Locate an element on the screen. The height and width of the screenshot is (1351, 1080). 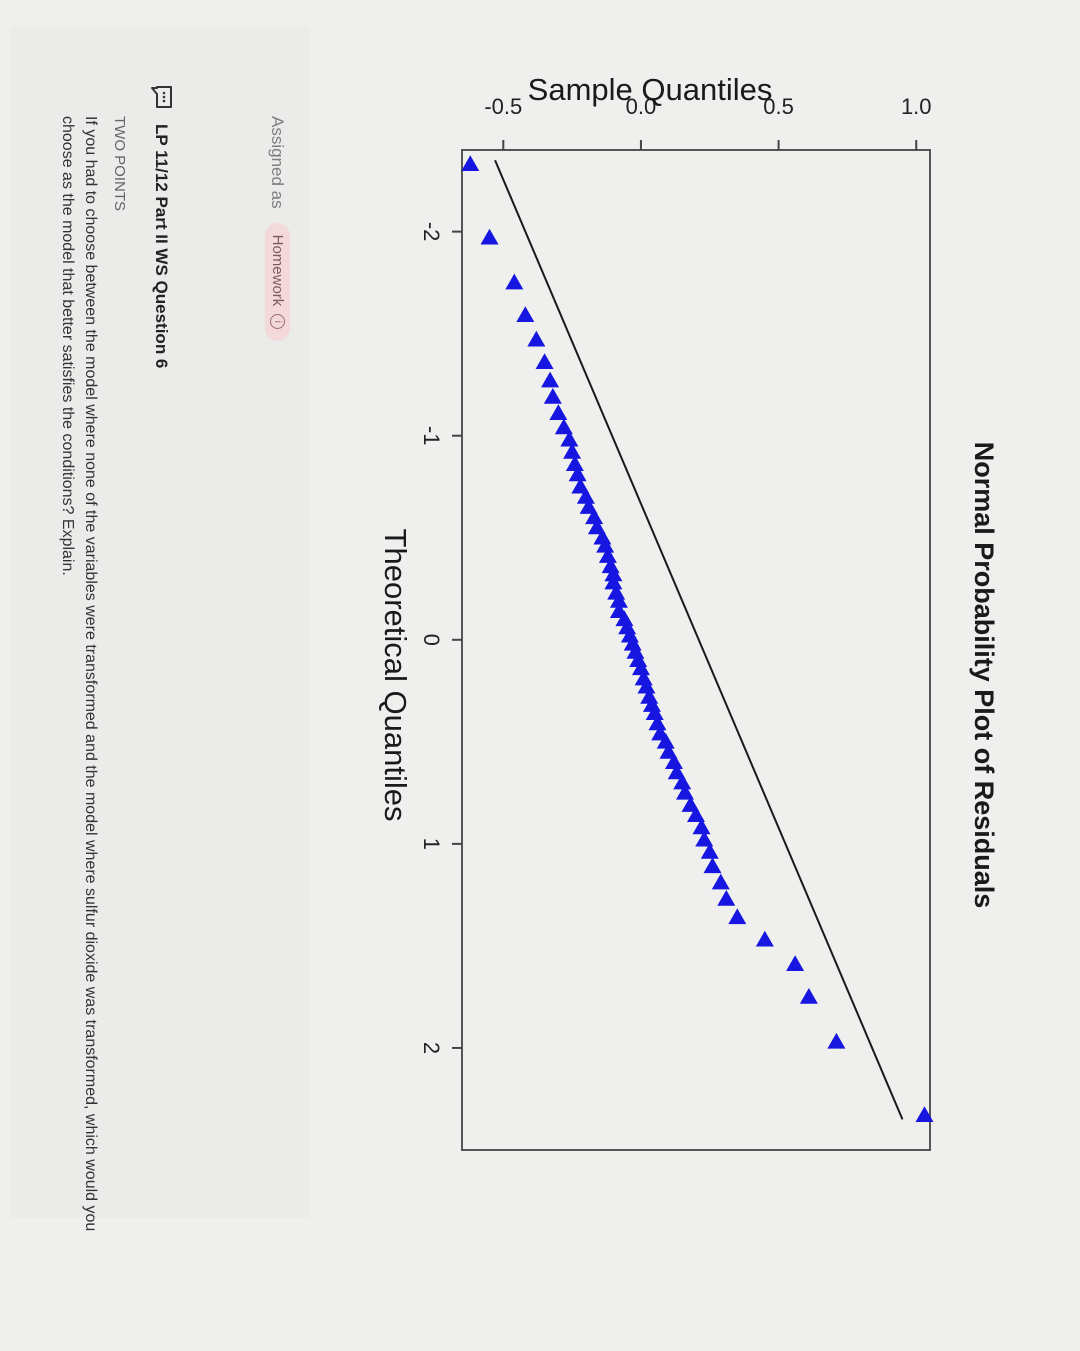
chart-title: Normal Probability Plot of Residuals is located at coordinates (984, 675).